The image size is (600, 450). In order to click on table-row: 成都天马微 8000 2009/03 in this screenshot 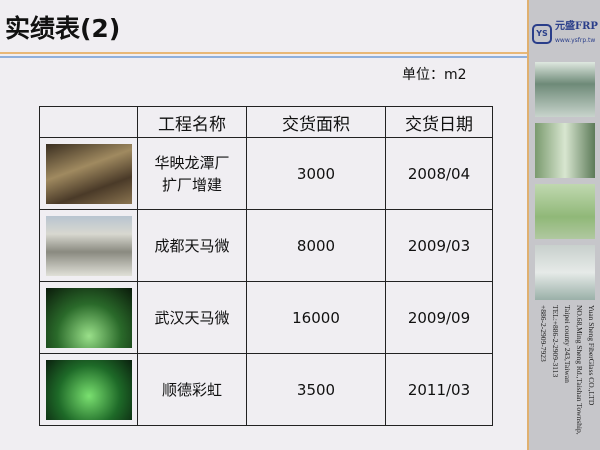, I will do `click(266, 245)`.